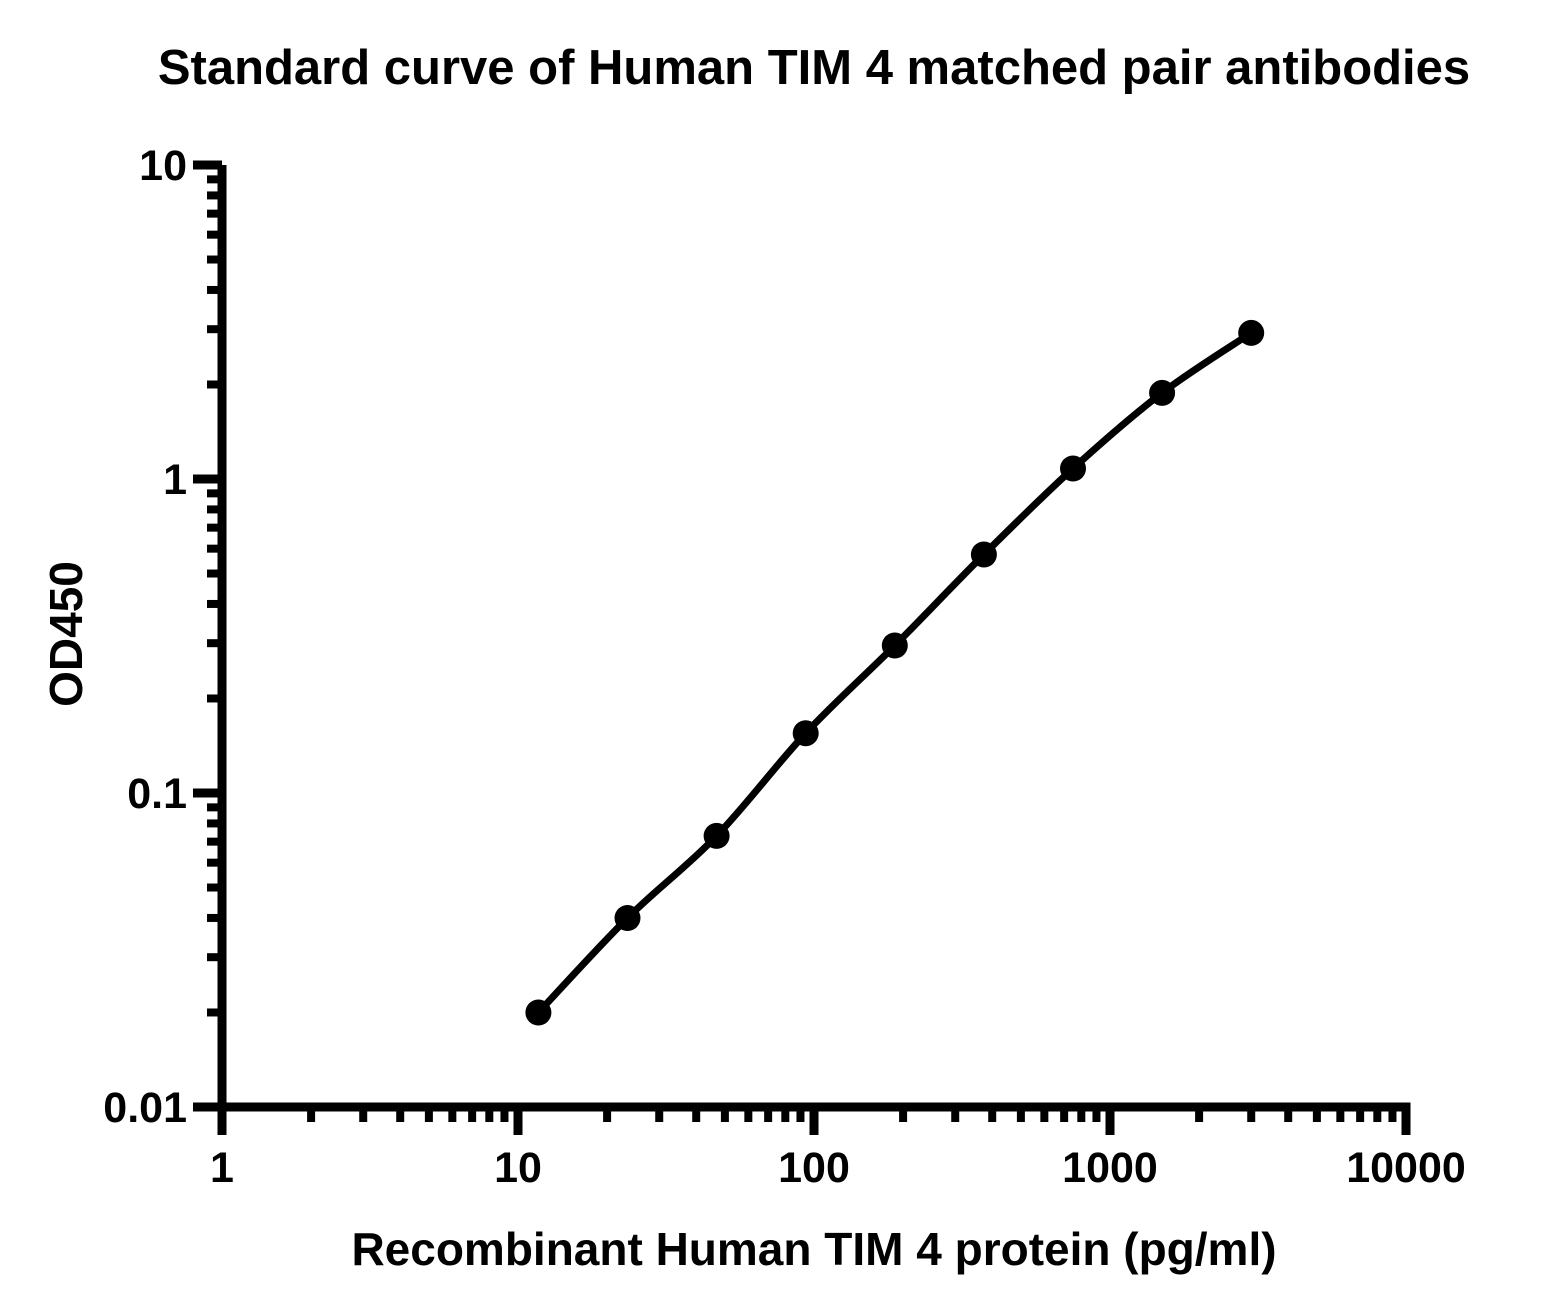  I want to click on x-tick-label: 10000, so click(1406, 1168).